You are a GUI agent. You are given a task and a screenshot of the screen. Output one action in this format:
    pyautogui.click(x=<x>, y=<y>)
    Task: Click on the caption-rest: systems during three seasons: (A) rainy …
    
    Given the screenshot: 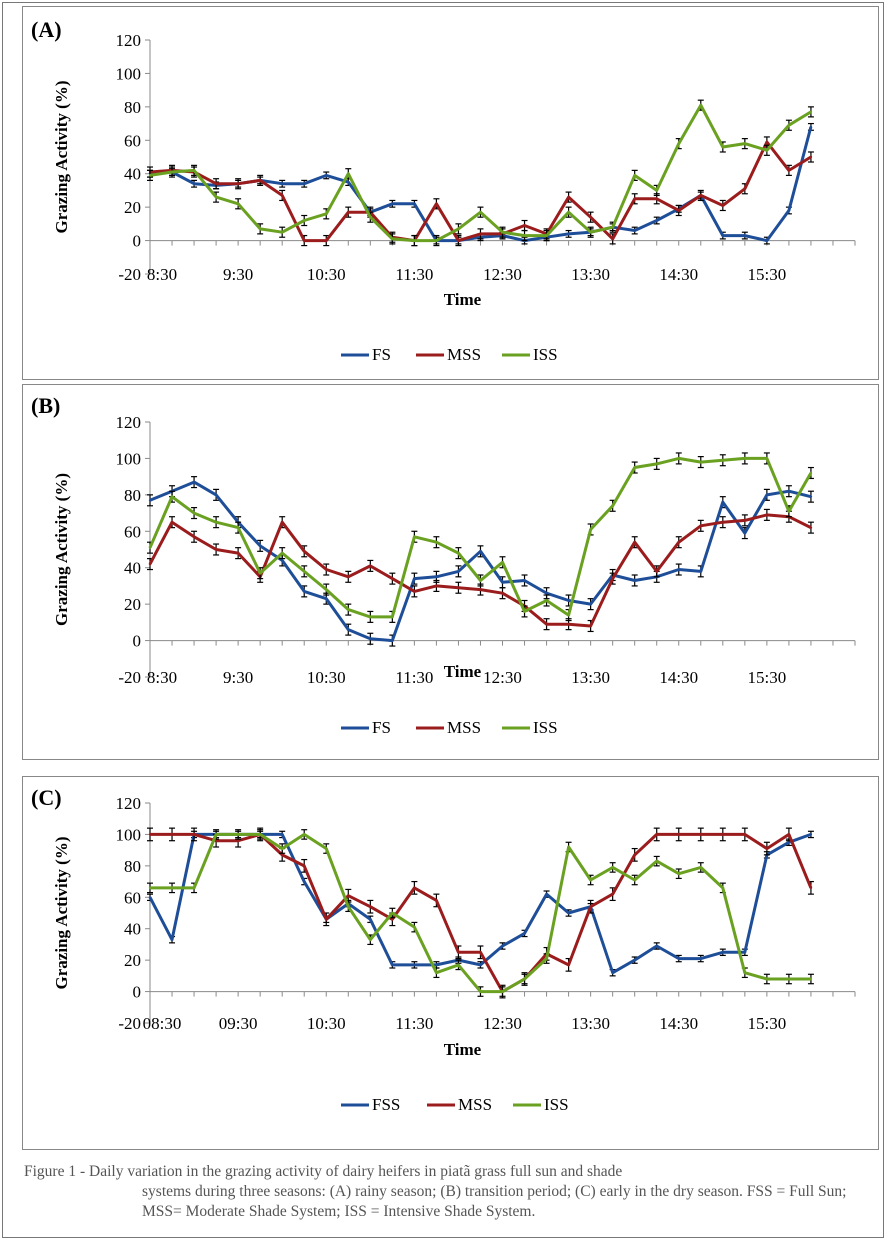 What is the action you would take?
    pyautogui.click(x=494, y=1201)
    